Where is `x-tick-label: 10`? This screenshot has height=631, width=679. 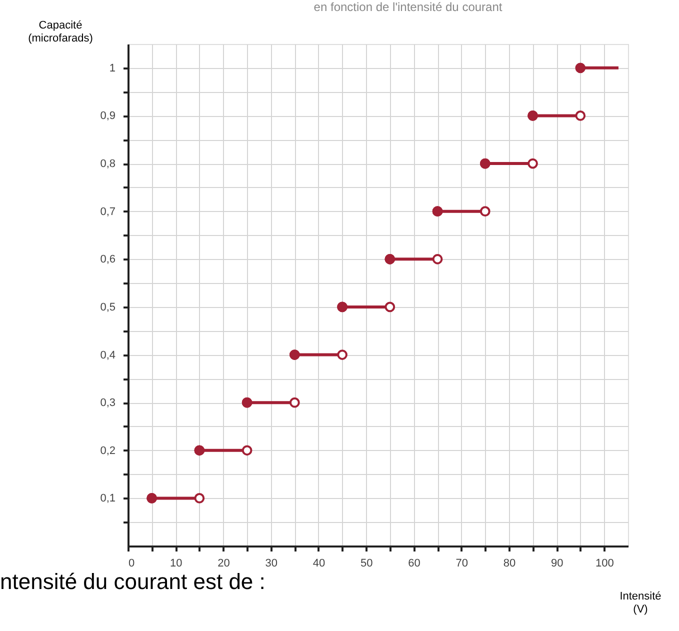 x-tick-label: 10 is located at coordinates (176, 564).